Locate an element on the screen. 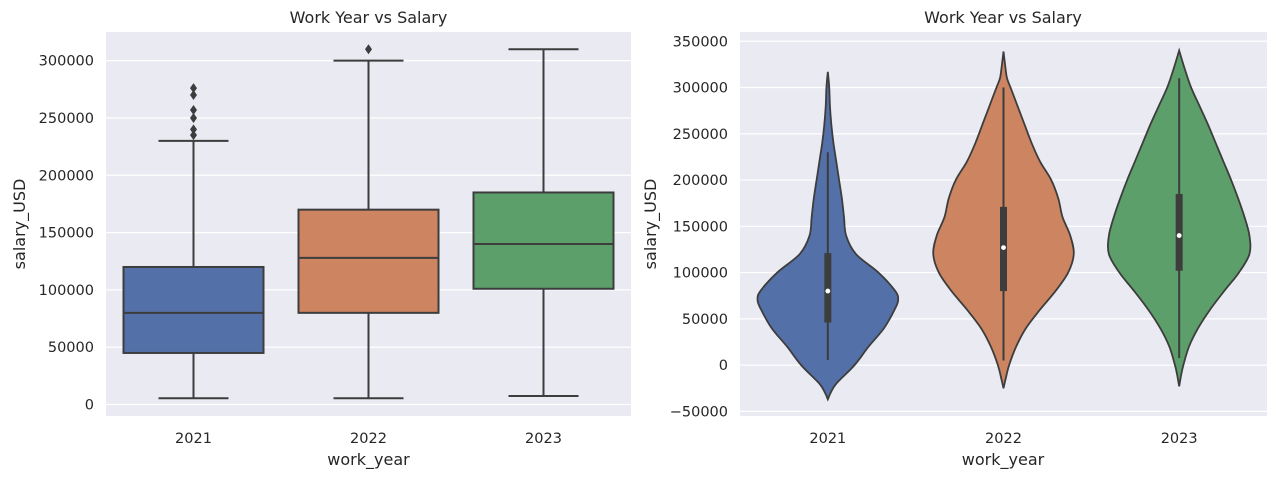 The image size is (1277, 479). boxplot-y-tick-labels: 0 50000 100000 150000 200000 250000 300000 is located at coordinates (66, 234).